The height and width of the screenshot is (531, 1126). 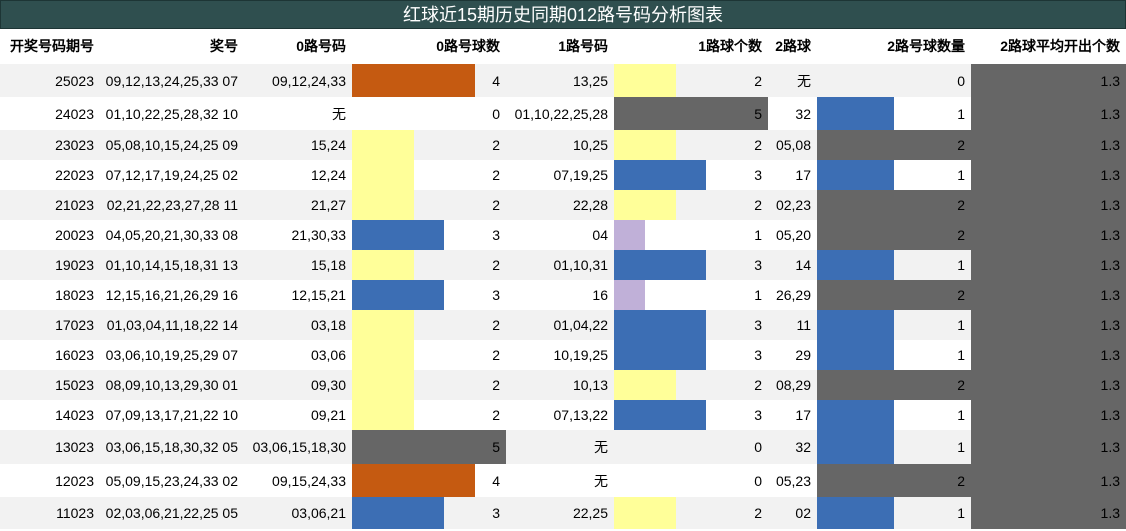 I want to click on issue-number: 16023, so click(x=74, y=355).